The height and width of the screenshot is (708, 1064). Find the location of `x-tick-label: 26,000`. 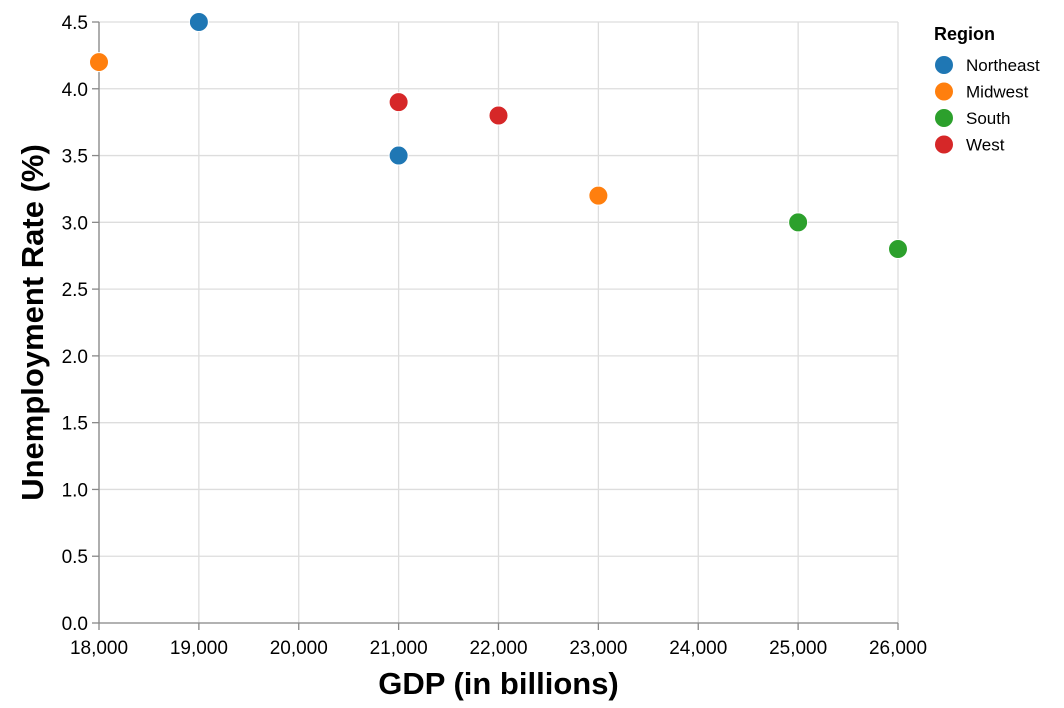

x-tick-label: 26,000 is located at coordinates (898, 648).